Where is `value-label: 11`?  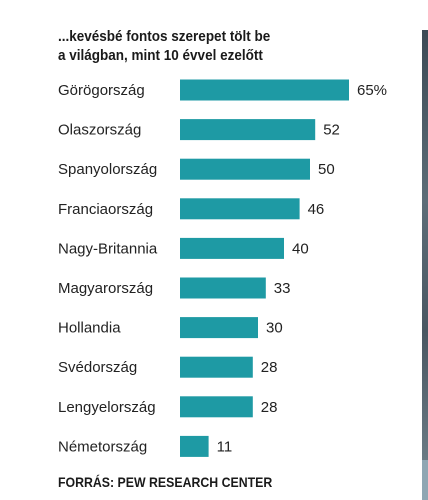
value-label: 11 is located at coordinates (225, 446).